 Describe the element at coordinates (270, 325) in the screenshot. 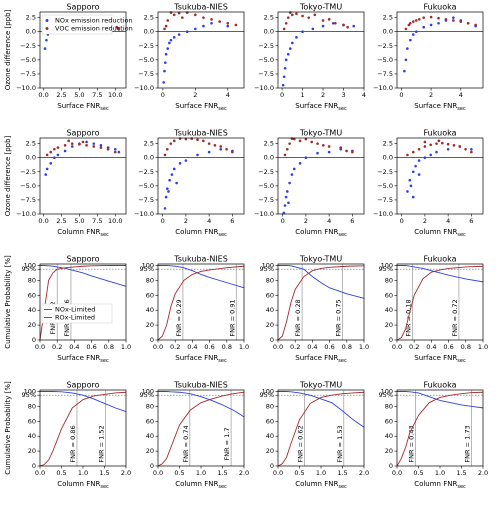

I see `y-tick-label: 20` at that location.